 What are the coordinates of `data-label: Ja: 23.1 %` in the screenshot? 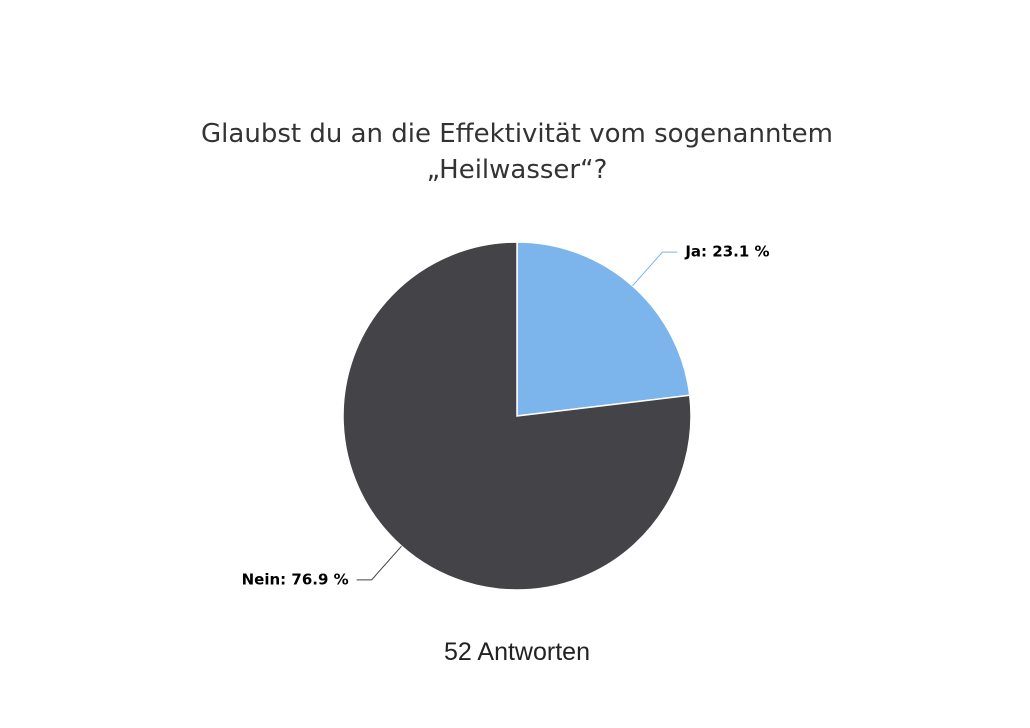 It's located at (726, 252).